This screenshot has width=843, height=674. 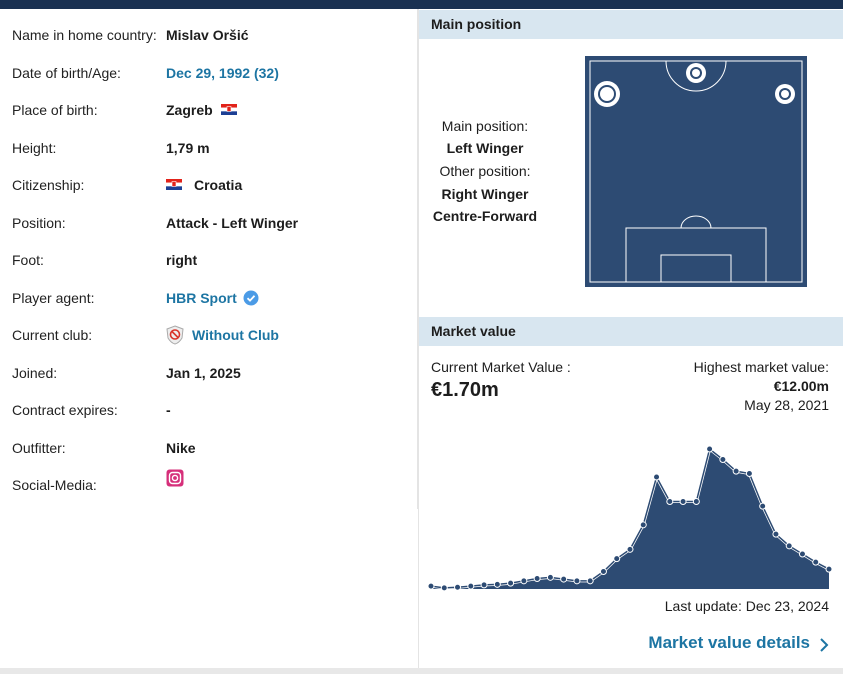 I want to click on info-label: Outfitter:, so click(x=39, y=447).